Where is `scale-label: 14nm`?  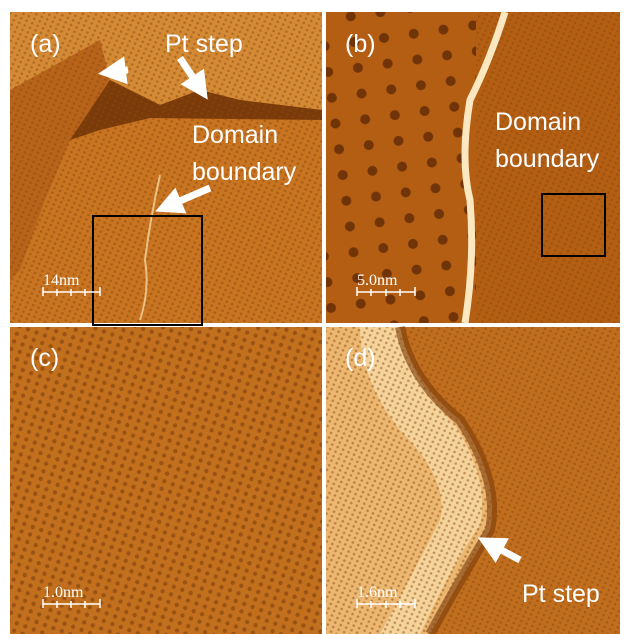
scale-label: 14nm is located at coordinates (61, 280).